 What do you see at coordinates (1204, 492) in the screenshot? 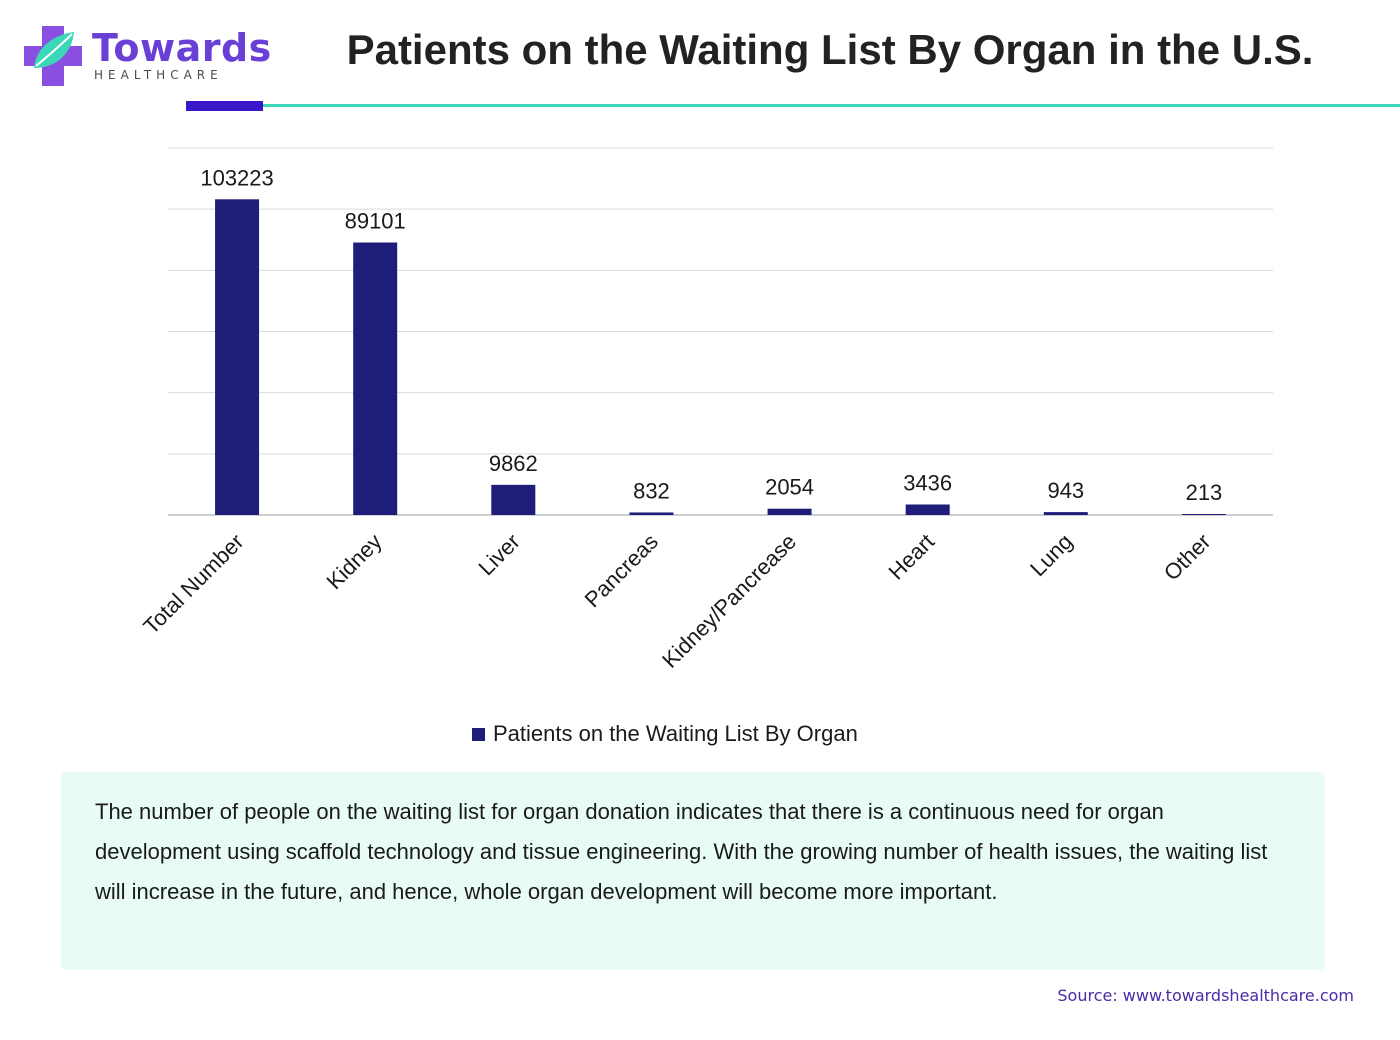
I see `data-label: 213` at bounding box center [1204, 492].